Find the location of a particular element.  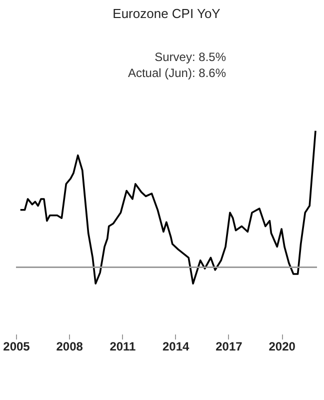

chart-title: Eurozone CPI YoY is located at coordinates (166, 13).